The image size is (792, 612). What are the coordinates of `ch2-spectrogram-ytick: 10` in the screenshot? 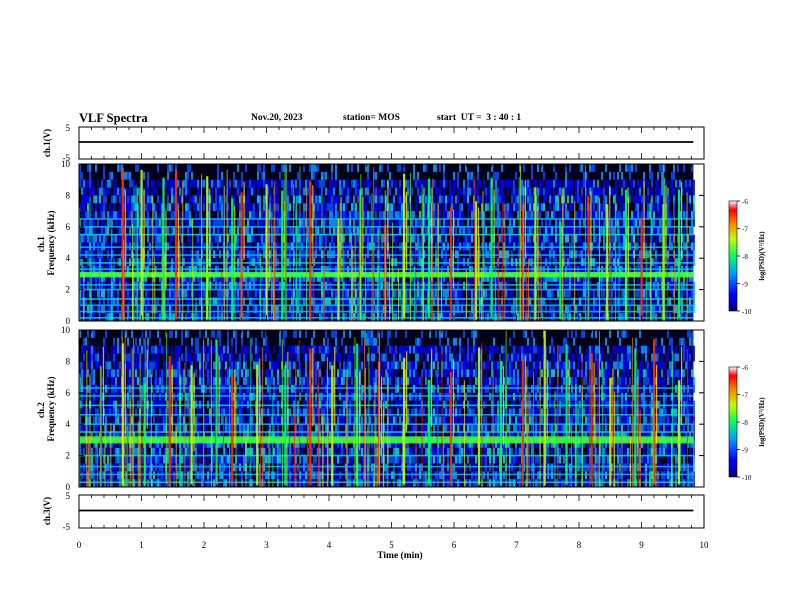 It's located at (66, 330).